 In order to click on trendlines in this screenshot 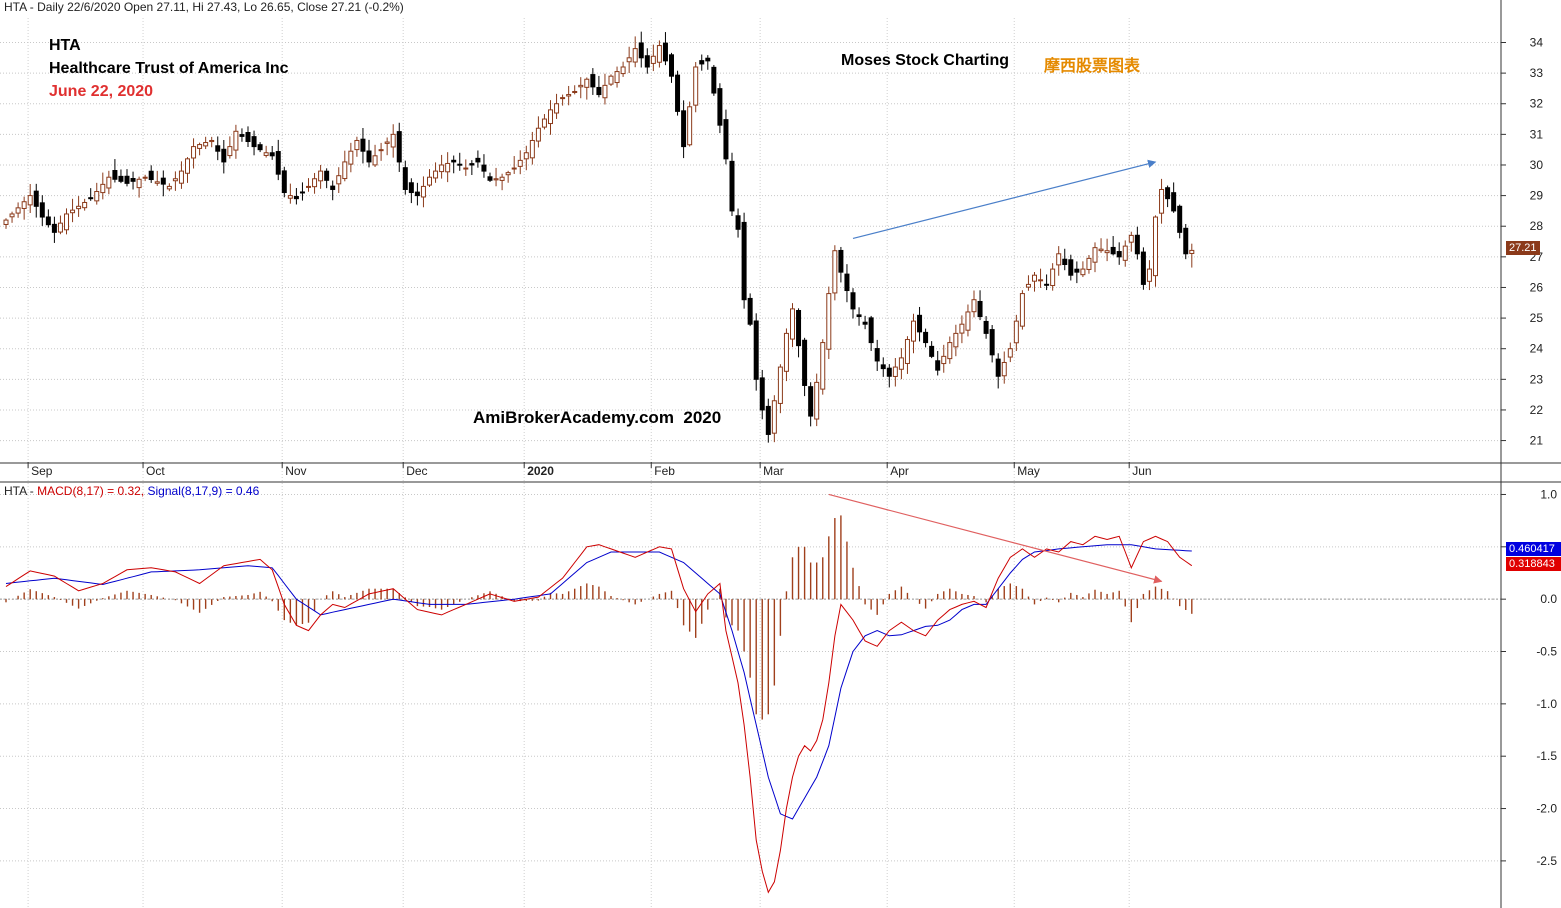, I will do `click(995, 371)`.